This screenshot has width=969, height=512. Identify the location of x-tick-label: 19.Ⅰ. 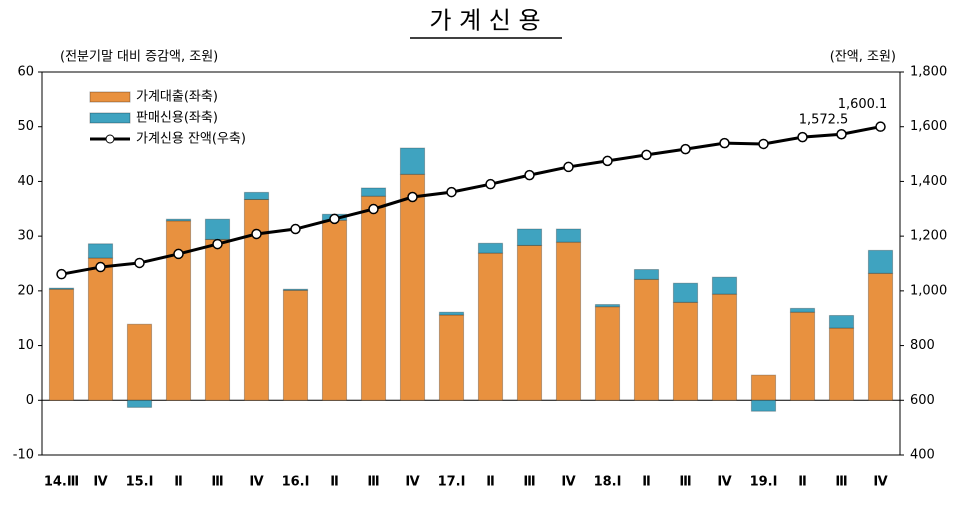
(764, 482).